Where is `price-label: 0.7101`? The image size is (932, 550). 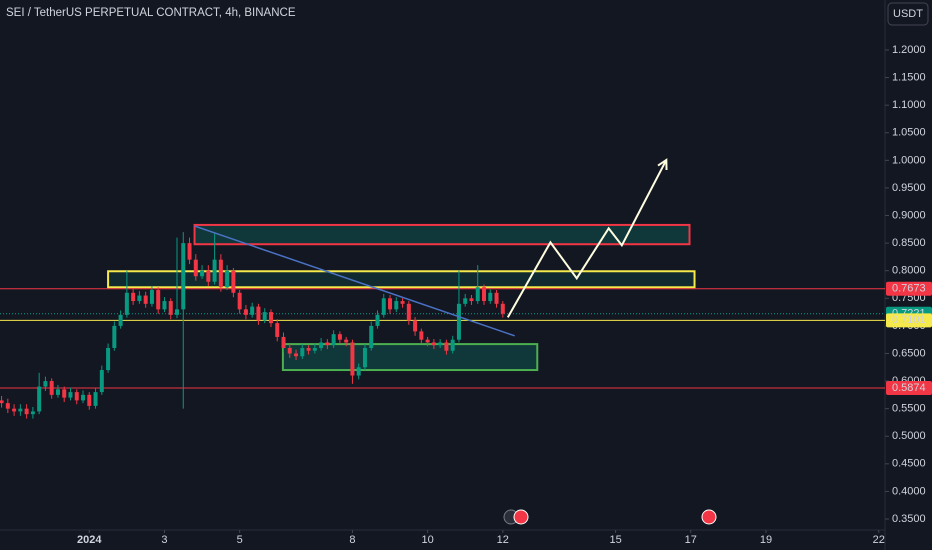 price-label: 0.7101 is located at coordinates (909, 320).